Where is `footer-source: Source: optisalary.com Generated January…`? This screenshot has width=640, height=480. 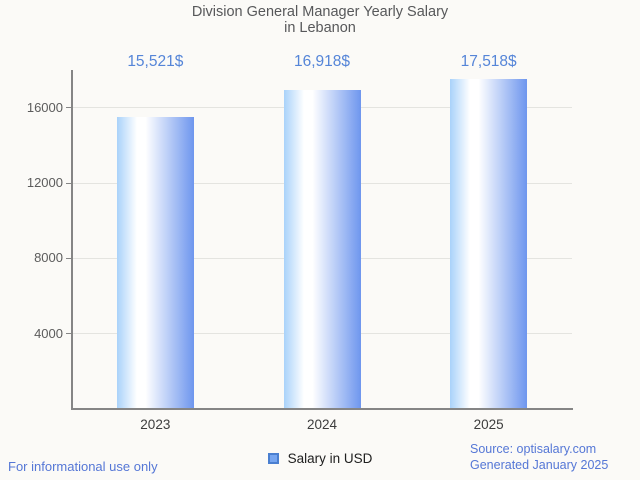 footer-source: Source: optisalary.com Generated January… is located at coordinates (539, 457).